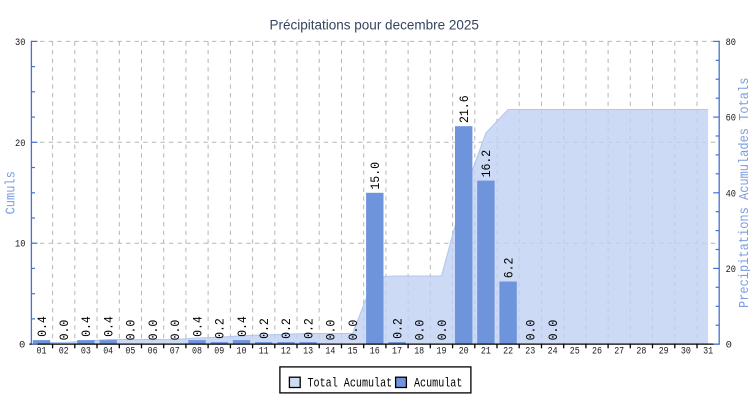 The image size is (750, 405). Describe the element at coordinates (219, 351) in the screenshot. I see `svg-text: 09` at that location.